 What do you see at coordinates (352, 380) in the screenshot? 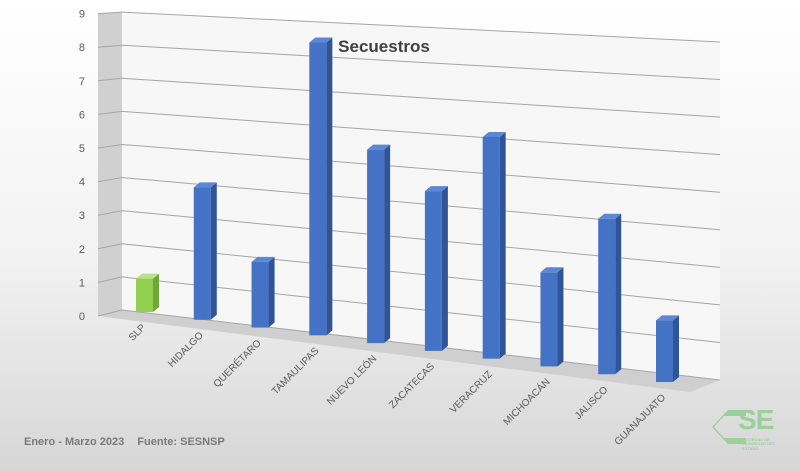
I see `x-tick-label: NUEVO LEÓN` at bounding box center [352, 380].